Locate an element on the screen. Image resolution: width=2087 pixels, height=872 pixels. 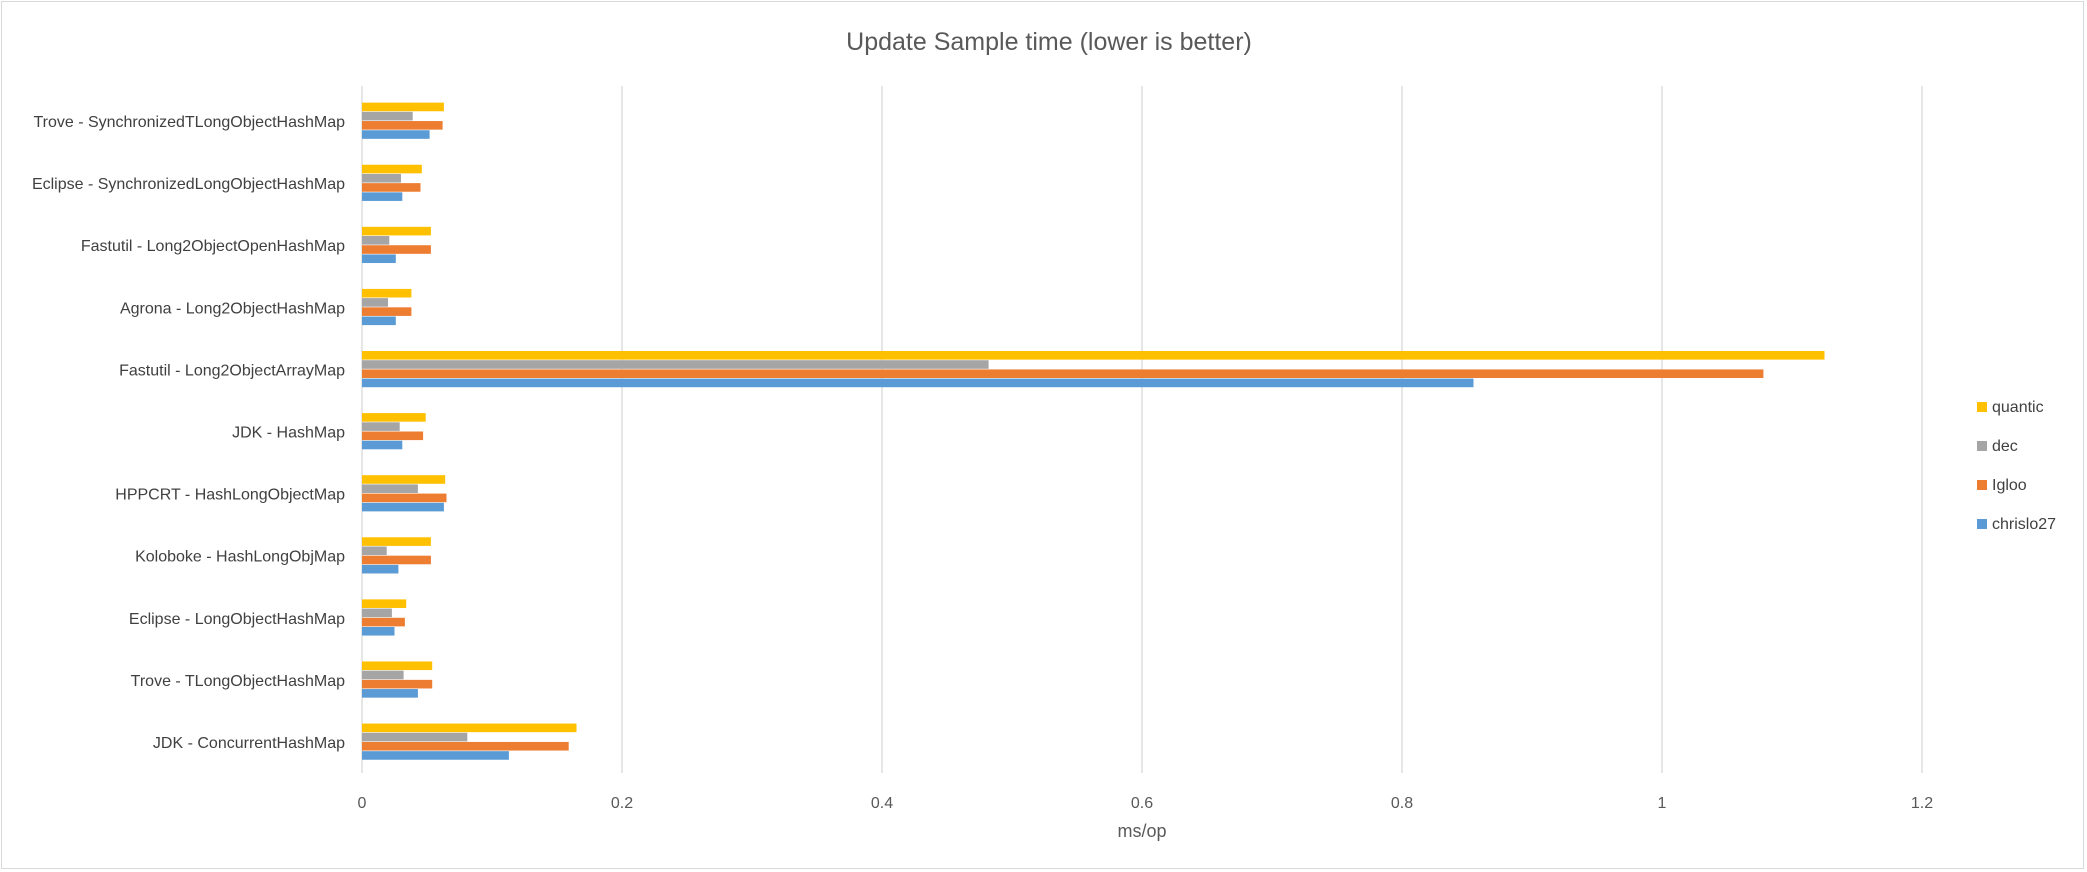
x-tick-label: 0.6 is located at coordinates (1142, 803).